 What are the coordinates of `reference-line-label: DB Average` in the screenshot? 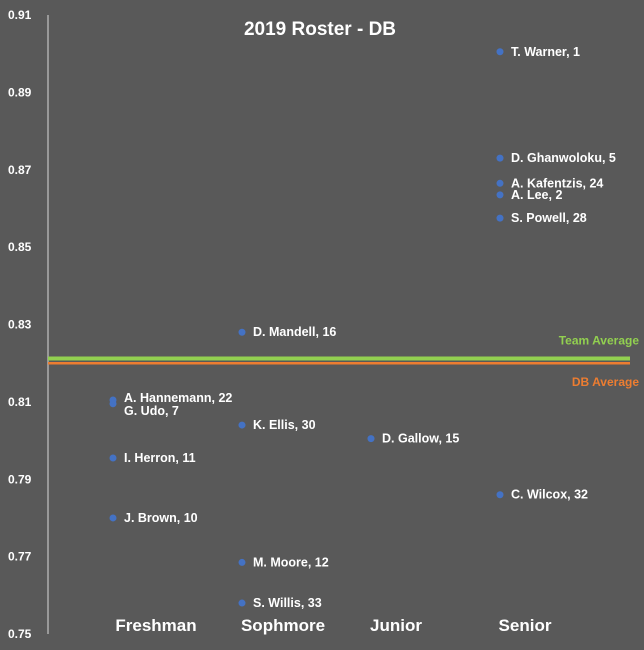 It's located at (605, 382).